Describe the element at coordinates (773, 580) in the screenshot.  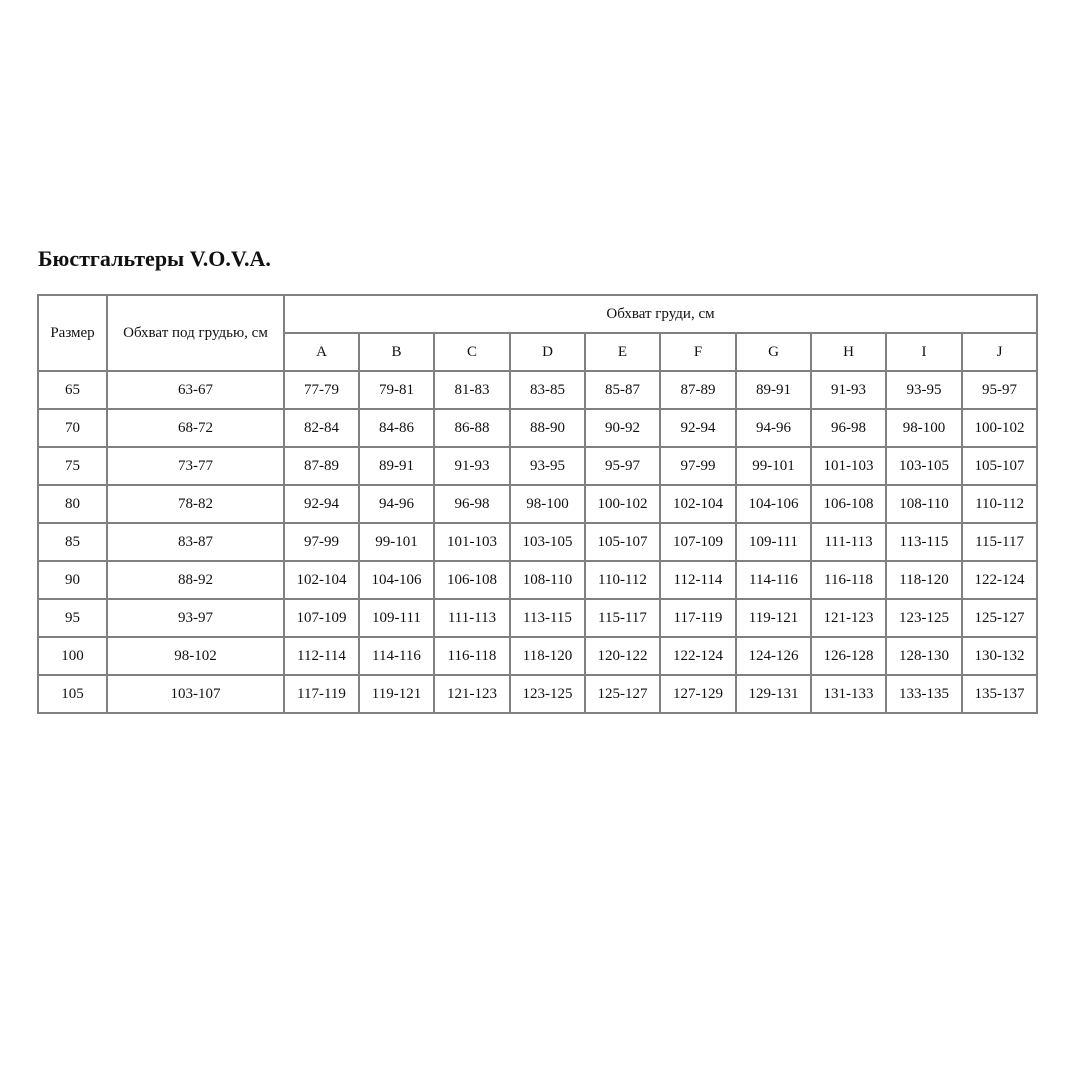
I see `bust-cell: 114-116` at that location.